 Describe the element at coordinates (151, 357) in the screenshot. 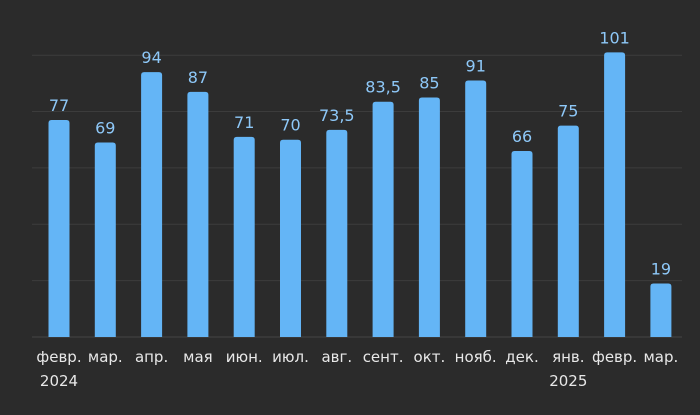

I see `x-tick-label: апр.` at that location.